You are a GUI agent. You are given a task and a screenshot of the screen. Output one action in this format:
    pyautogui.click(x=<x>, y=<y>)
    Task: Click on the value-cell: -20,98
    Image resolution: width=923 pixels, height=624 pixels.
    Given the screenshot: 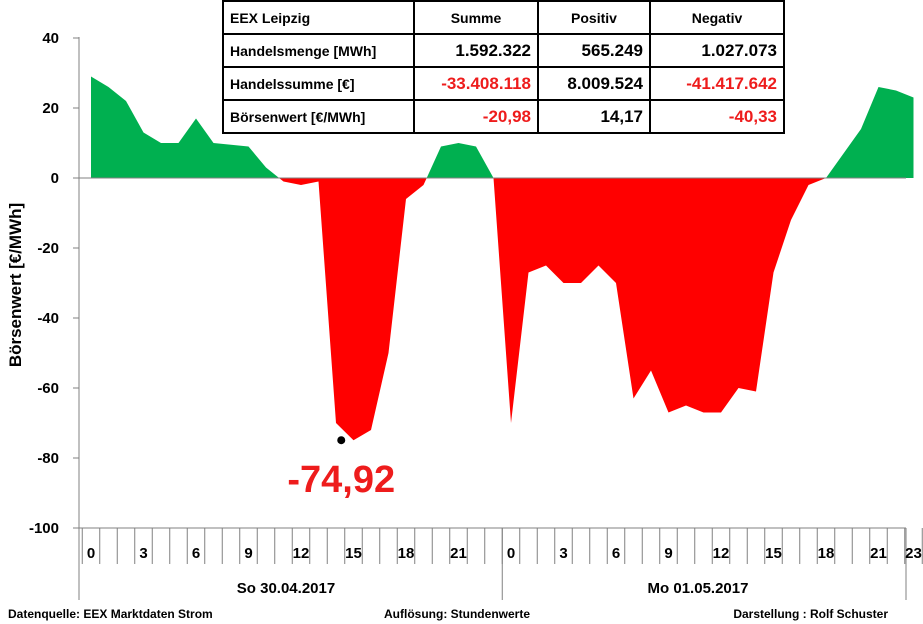 What is the action you would take?
    pyautogui.click(x=476, y=116)
    